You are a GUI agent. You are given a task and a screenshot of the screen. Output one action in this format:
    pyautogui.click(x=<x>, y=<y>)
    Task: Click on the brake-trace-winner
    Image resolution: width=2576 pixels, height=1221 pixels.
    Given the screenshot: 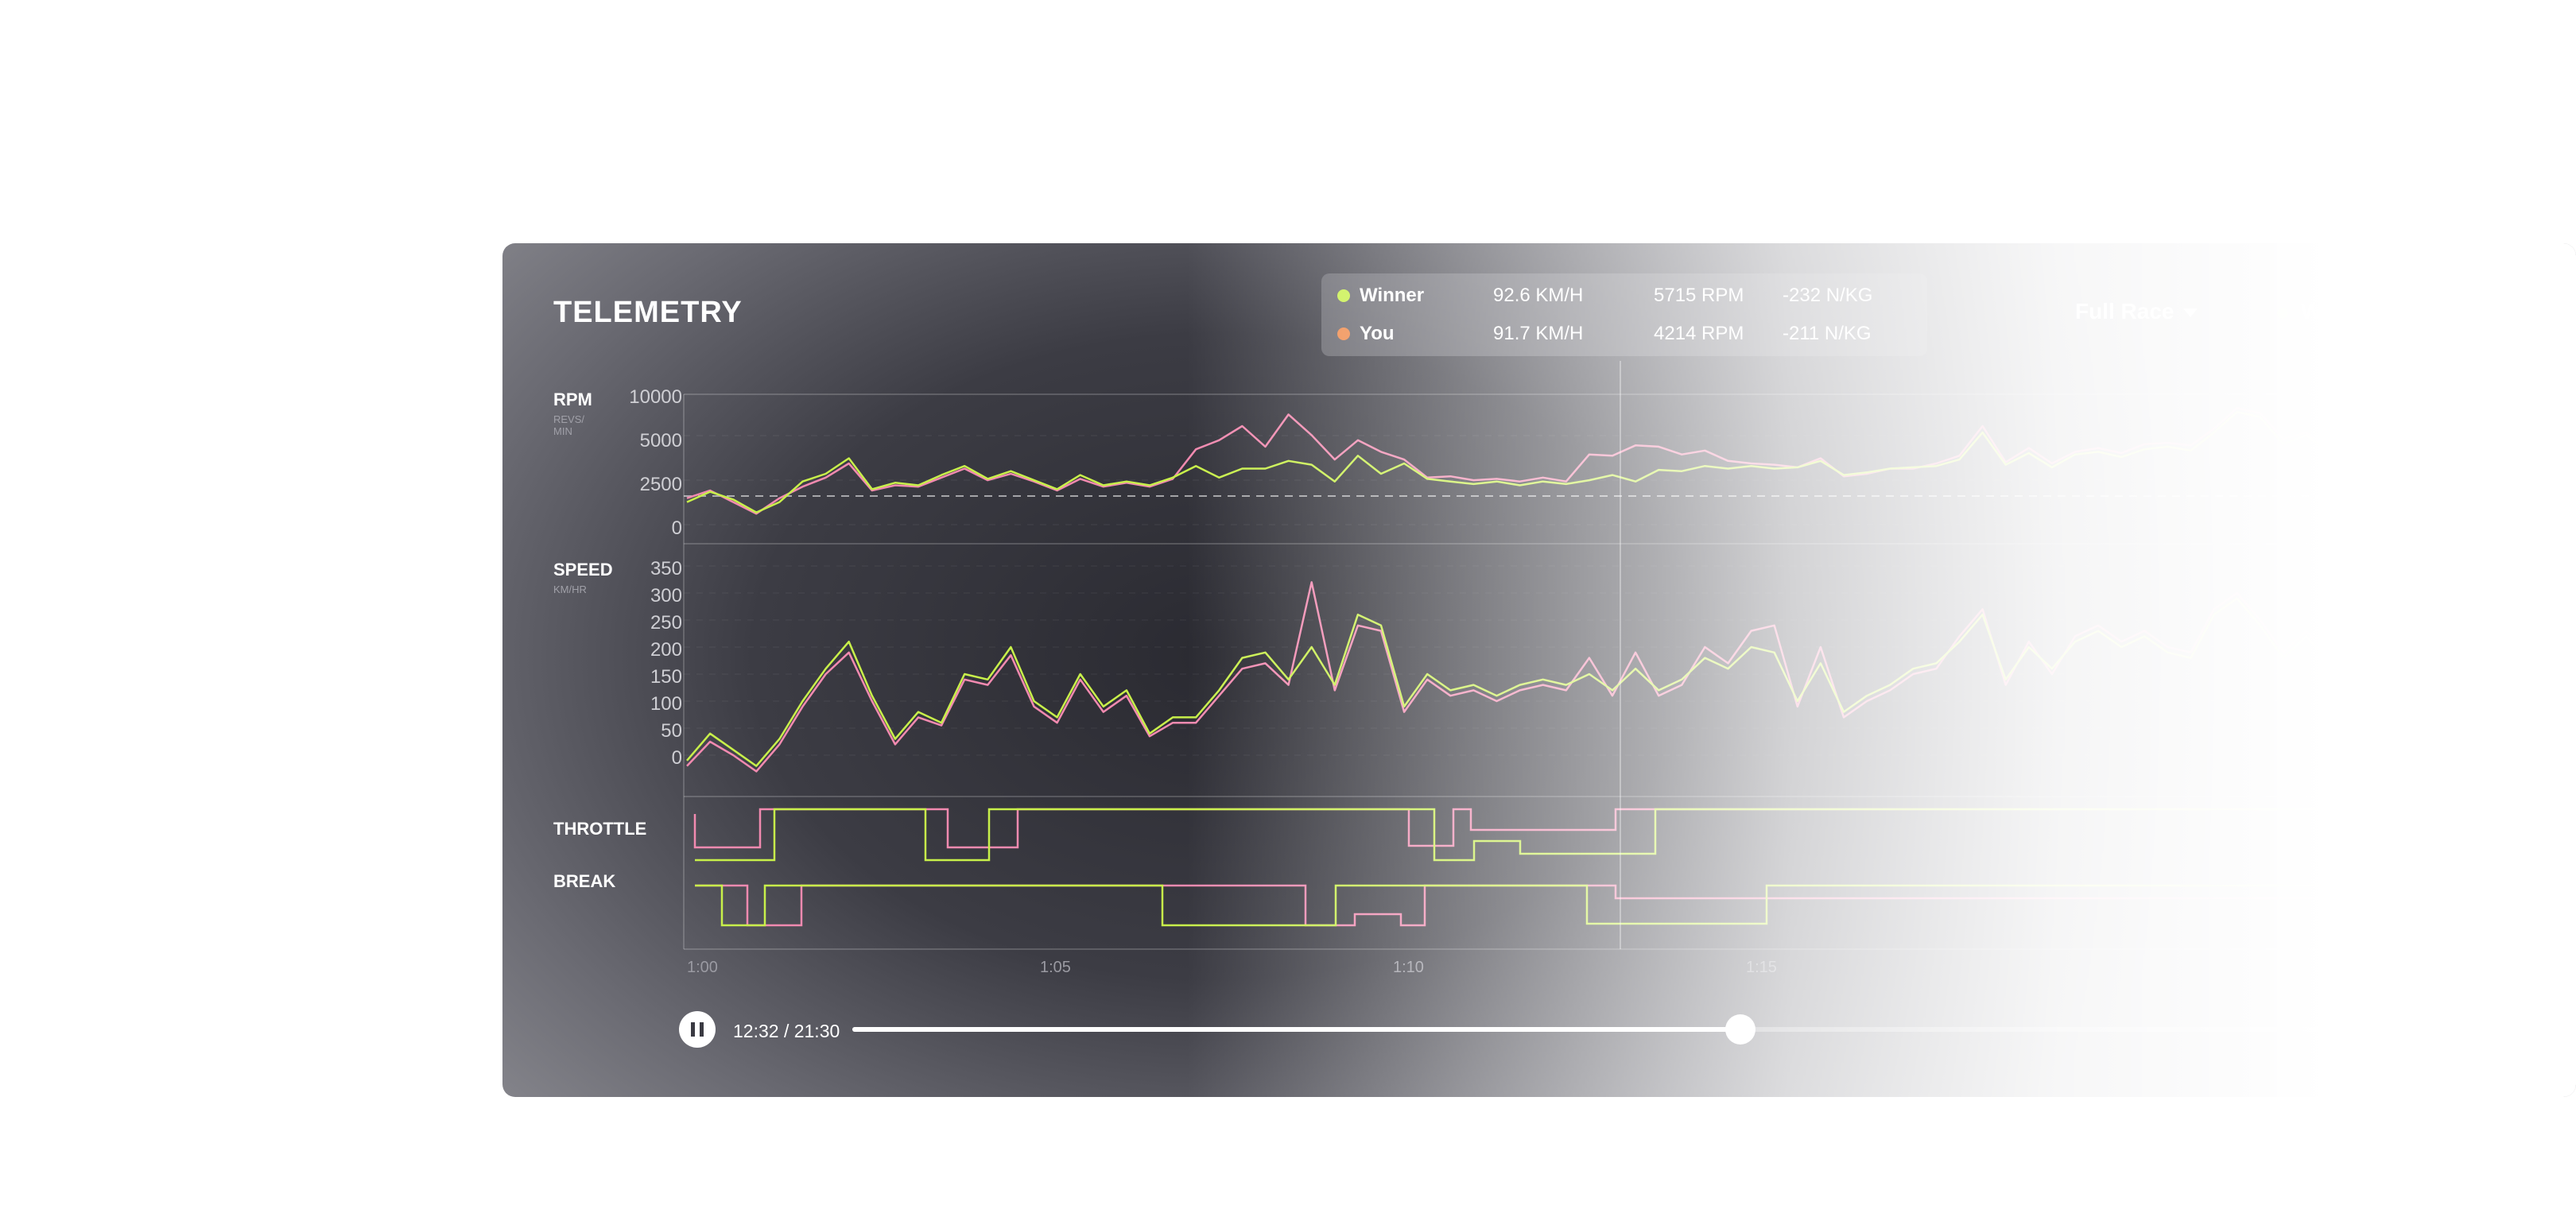 What is the action you would take?
    pyautogui.click(x=1632, y=905)
    